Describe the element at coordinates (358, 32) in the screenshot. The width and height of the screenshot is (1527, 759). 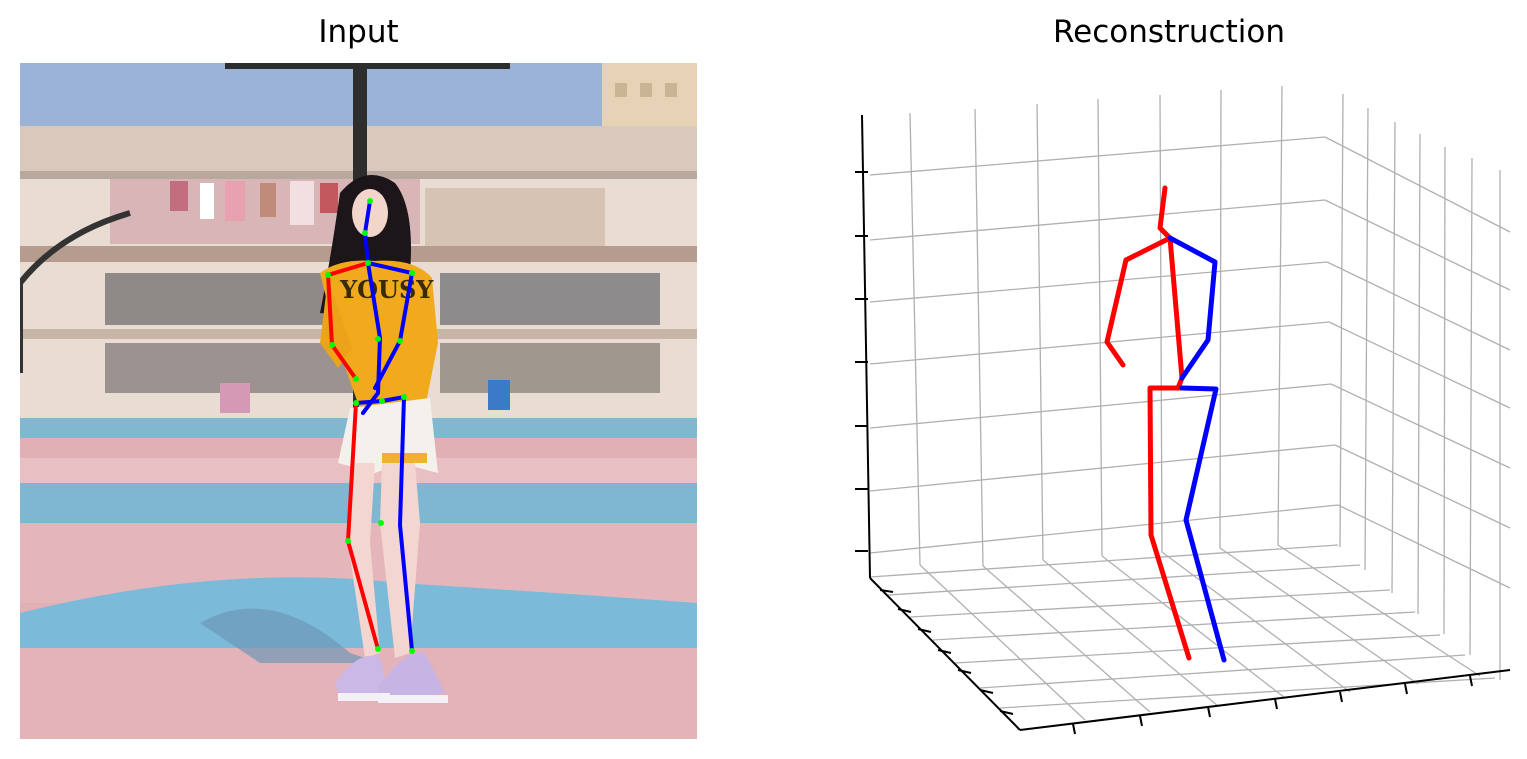
I see `input-panel-title: Input` at that location.